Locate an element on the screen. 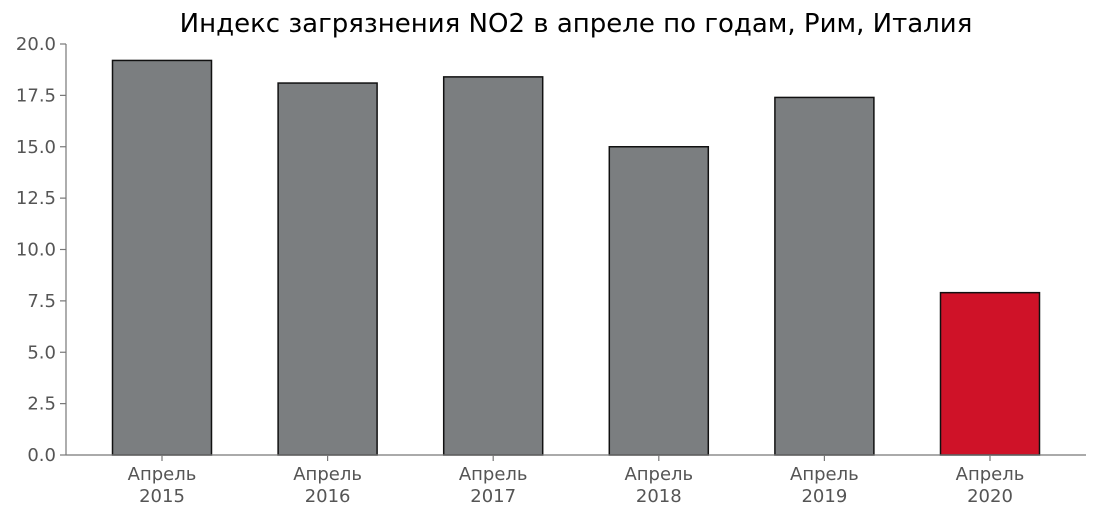  y-tick-label: 20.0 is located at coordinates (36, 44).